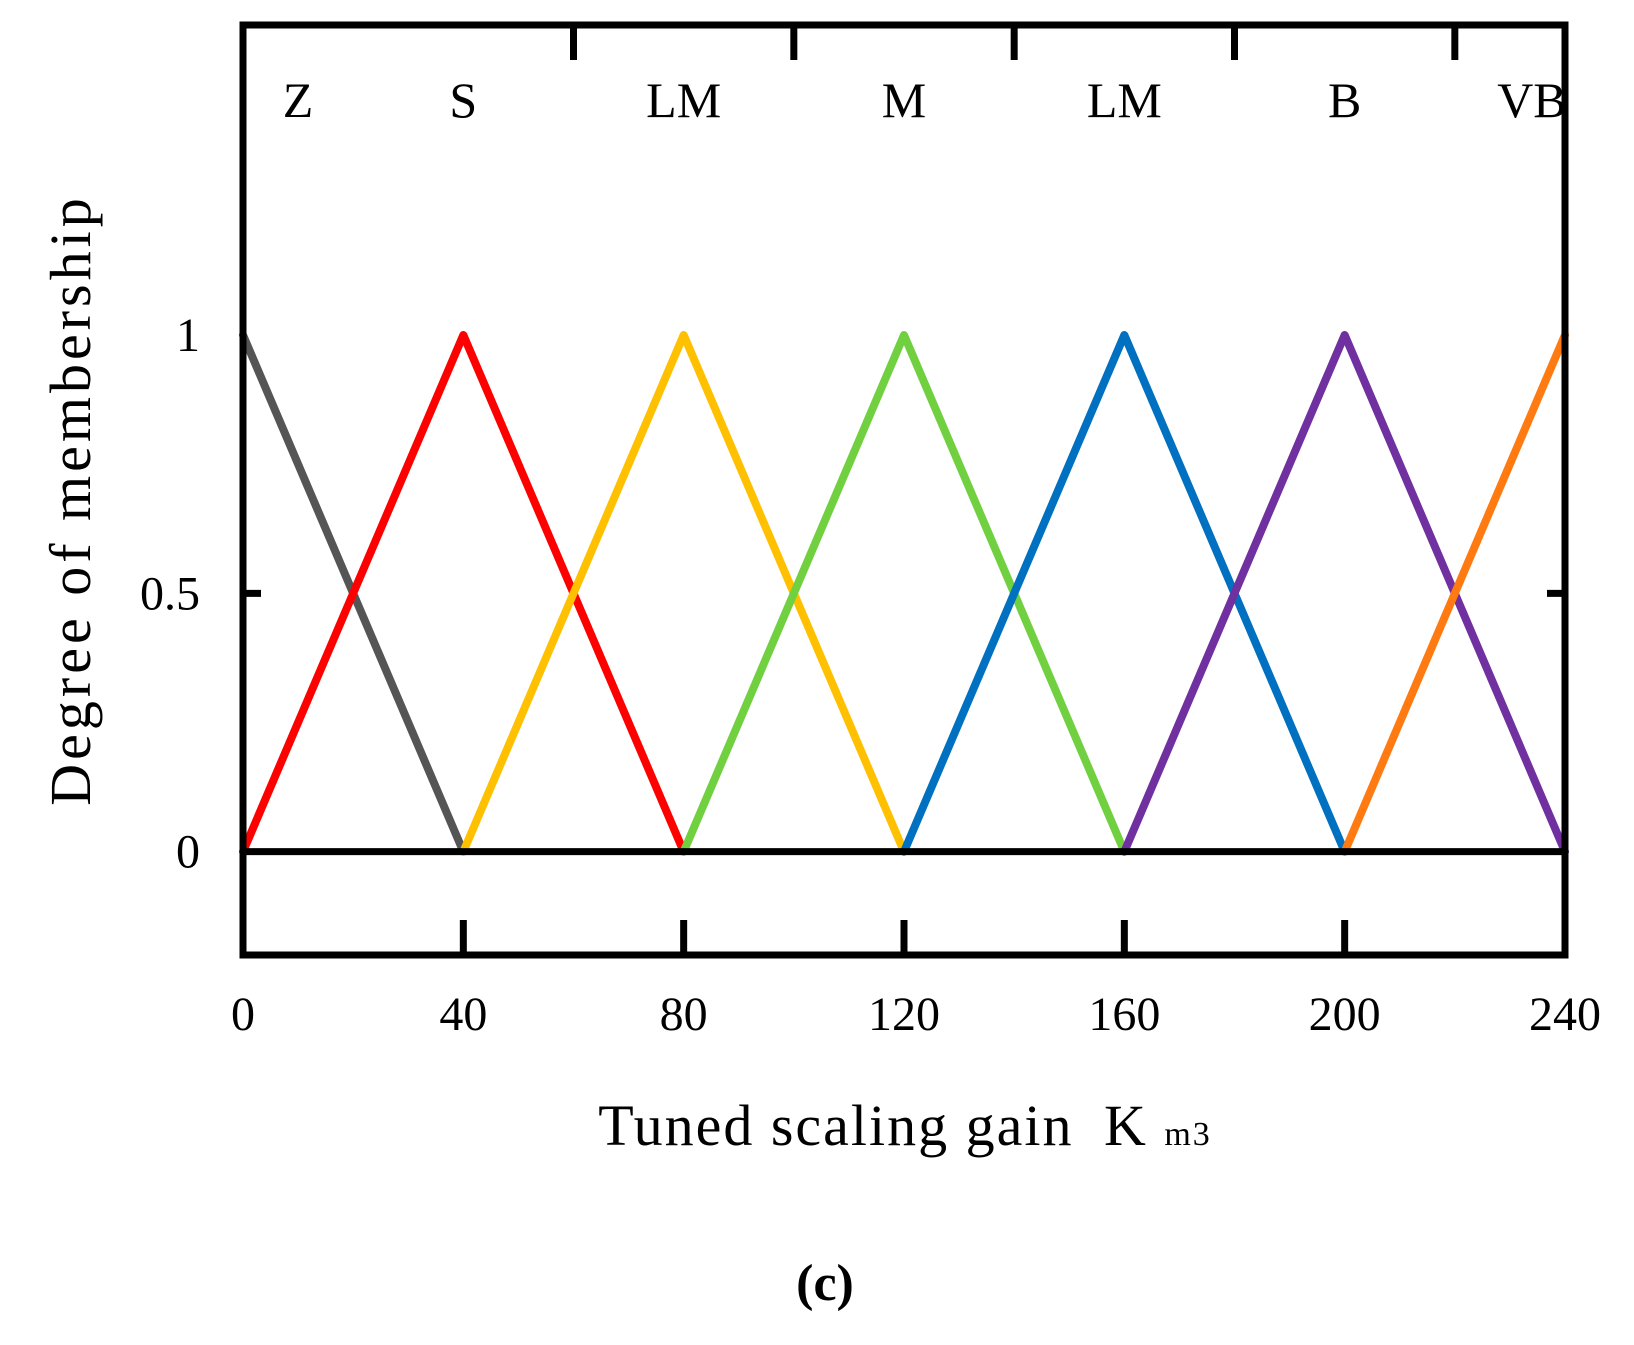 This screenshot has height=1345, width=1634. What do you see at coordinates (825, 1283) in the screenshot?
I see `figure-caption: (c)` at bounding box center [825, 1283].